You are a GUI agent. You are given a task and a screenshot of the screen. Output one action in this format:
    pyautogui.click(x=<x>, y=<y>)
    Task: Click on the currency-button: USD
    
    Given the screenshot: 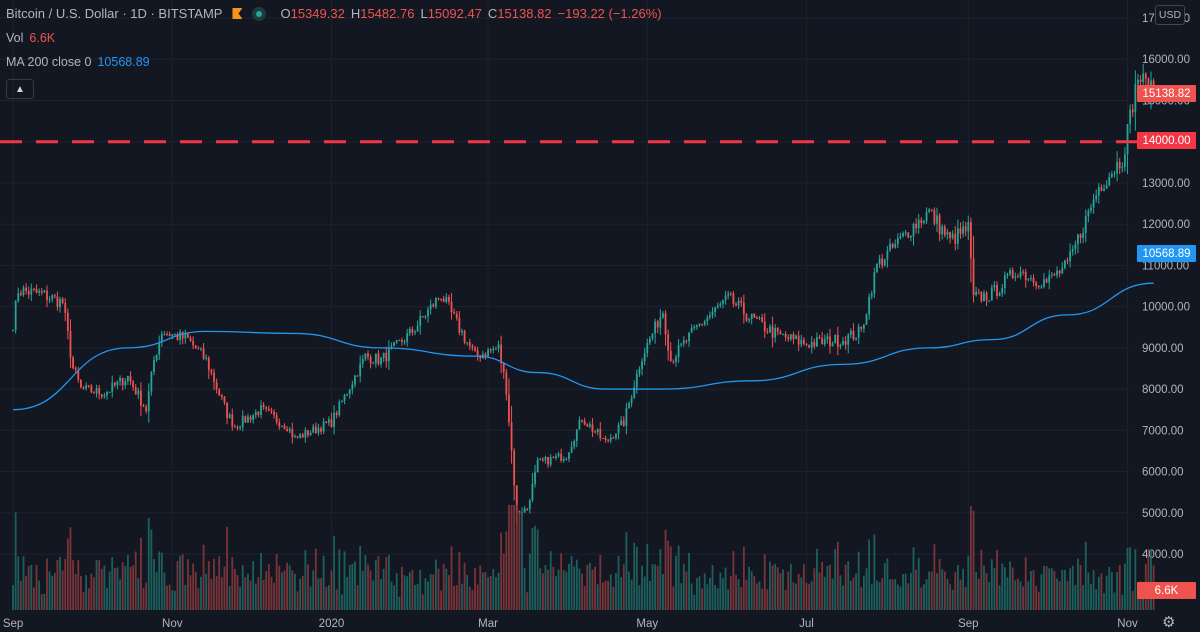 What is the action you would take?
    pyautogui.click(x=1170, y=15)
    